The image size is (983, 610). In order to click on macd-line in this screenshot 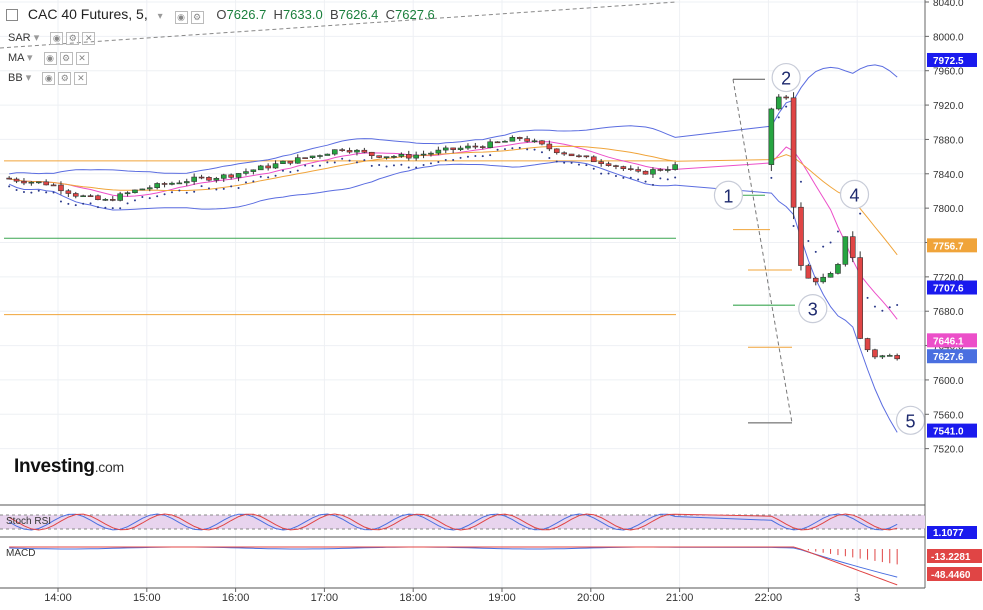, I will do `click(453, 562)`.